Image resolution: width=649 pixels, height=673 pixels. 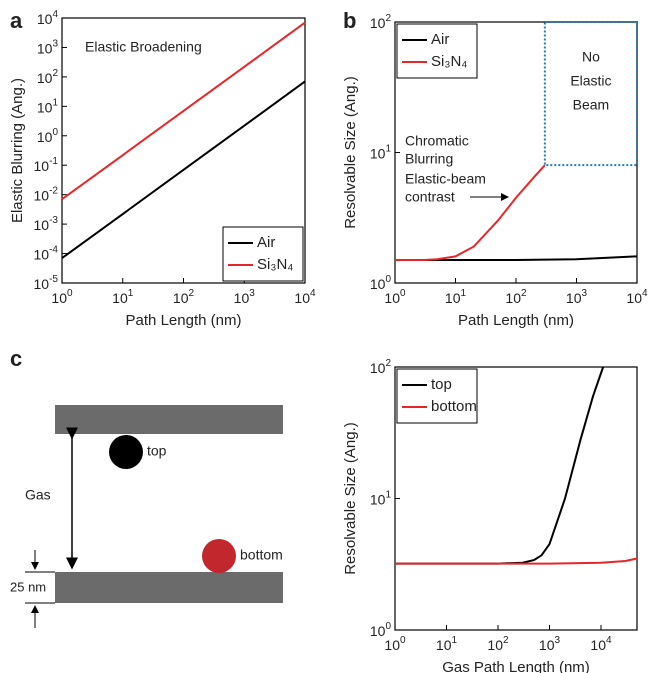 I want to click on annotation: contrast, so click(x=430, y=197).